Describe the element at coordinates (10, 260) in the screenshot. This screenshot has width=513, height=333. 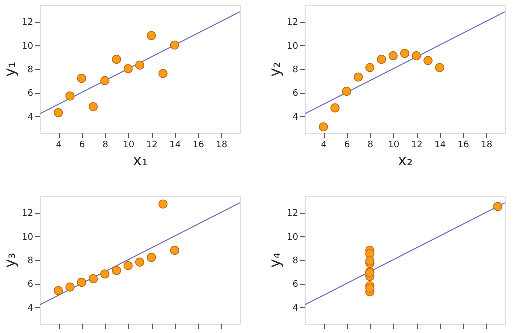
I see `y-axis-title: y₃` at that location.